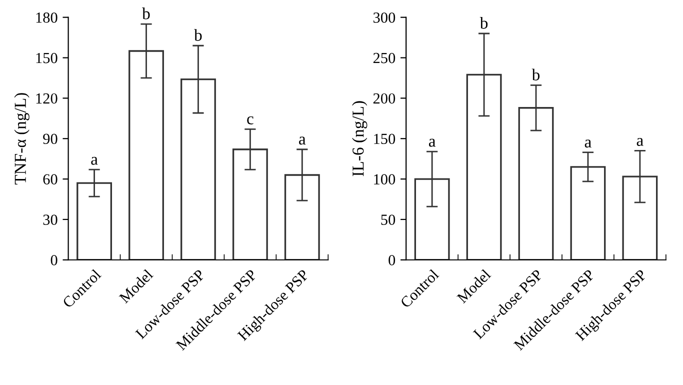 The image size is (683, 385). Describe the element at coordinates (22, 139) in the screenshot. I see `y-axis-title: TNF-α (ng/L)` at that location.